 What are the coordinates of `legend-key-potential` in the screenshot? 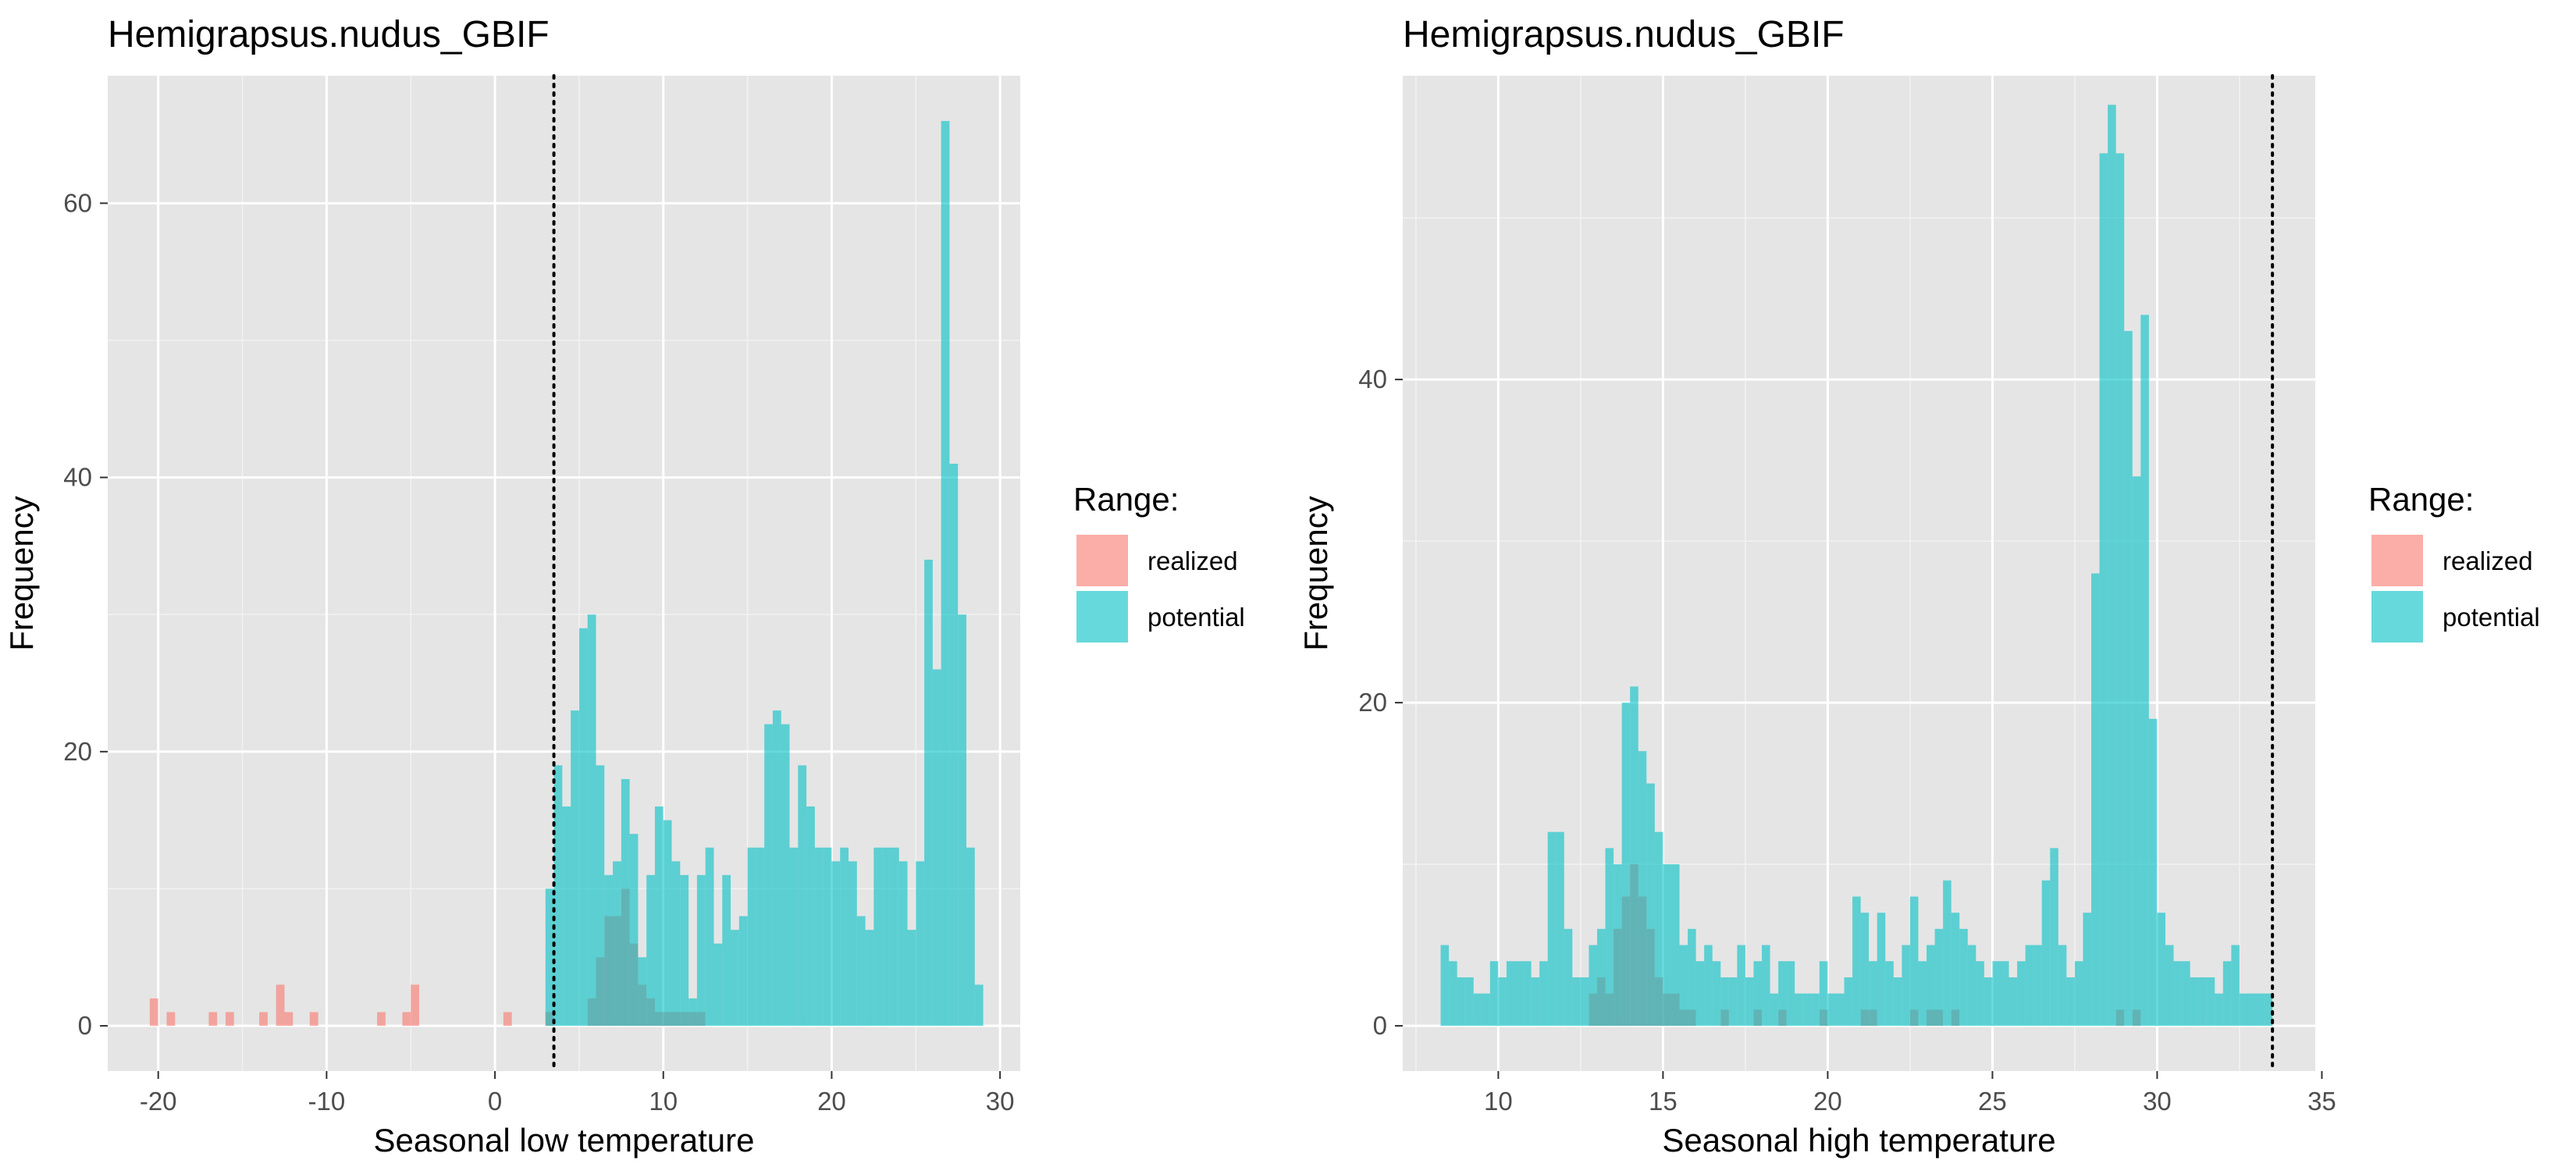 It's located at (1102, 616).